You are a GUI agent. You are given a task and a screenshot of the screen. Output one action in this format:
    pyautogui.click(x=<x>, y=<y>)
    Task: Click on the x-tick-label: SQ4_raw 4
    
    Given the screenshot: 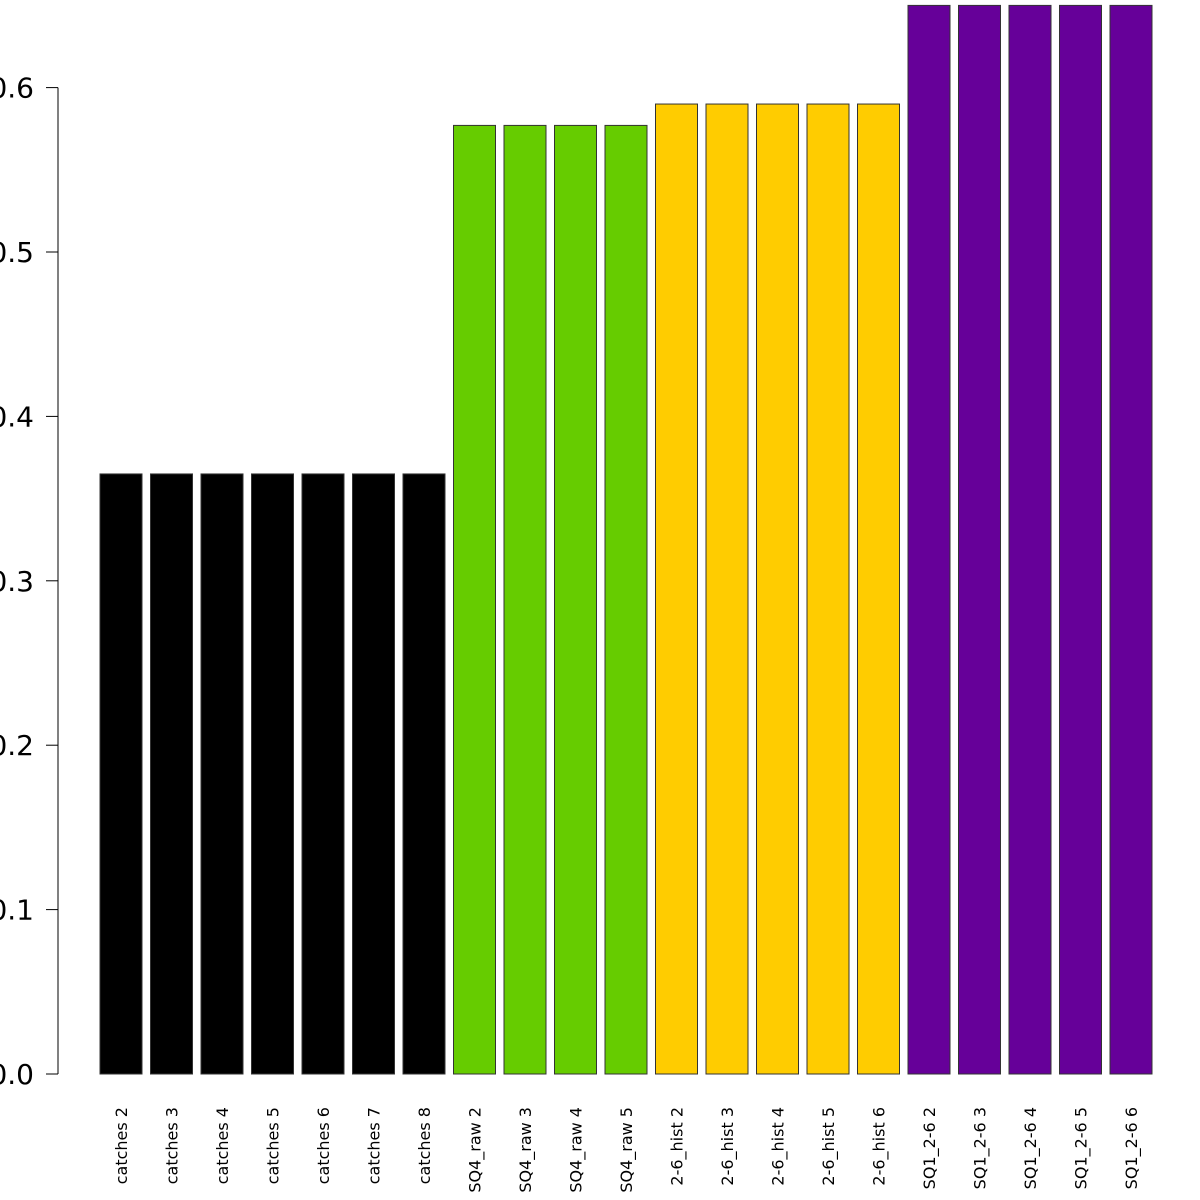 What is the action you would take?
    pyautogui.click(x=577, y=1150)
    